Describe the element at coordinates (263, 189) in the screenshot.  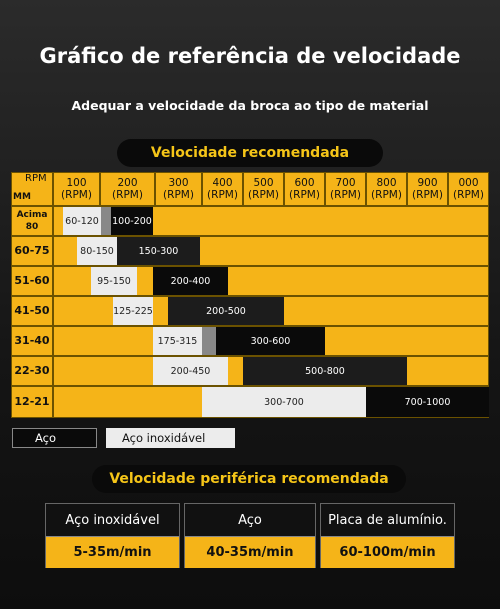
I see `column-header: 500 (RPM)` at that location.